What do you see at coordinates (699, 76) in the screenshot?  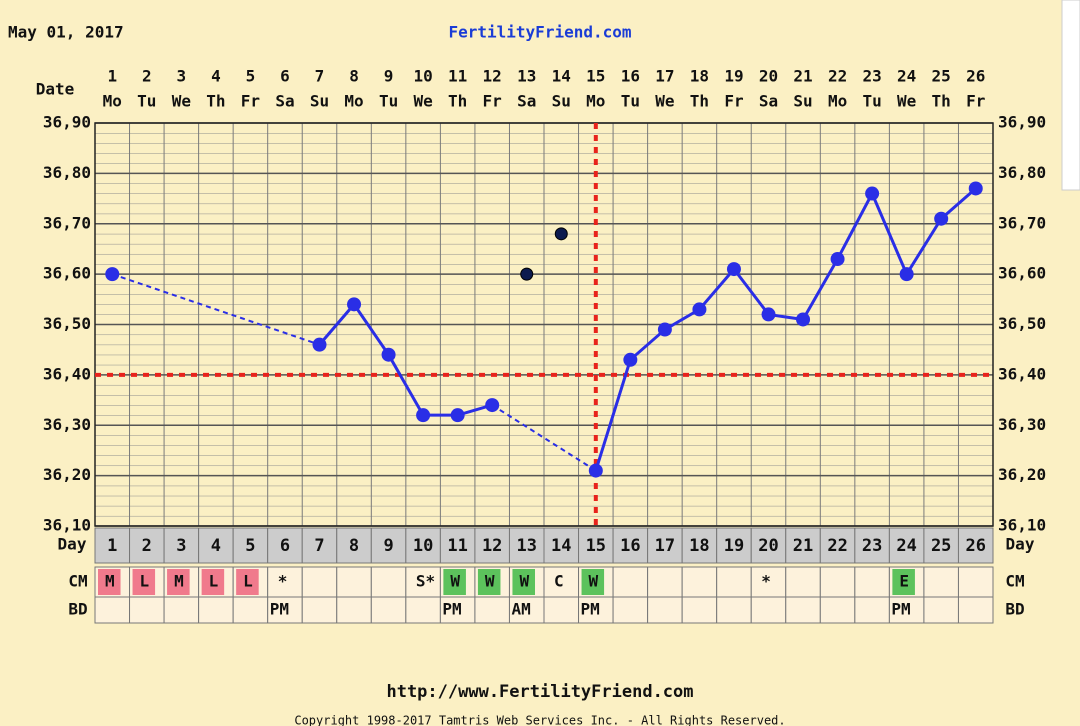 I see `x-tick-label: 18` at bounding box center [699, 76].